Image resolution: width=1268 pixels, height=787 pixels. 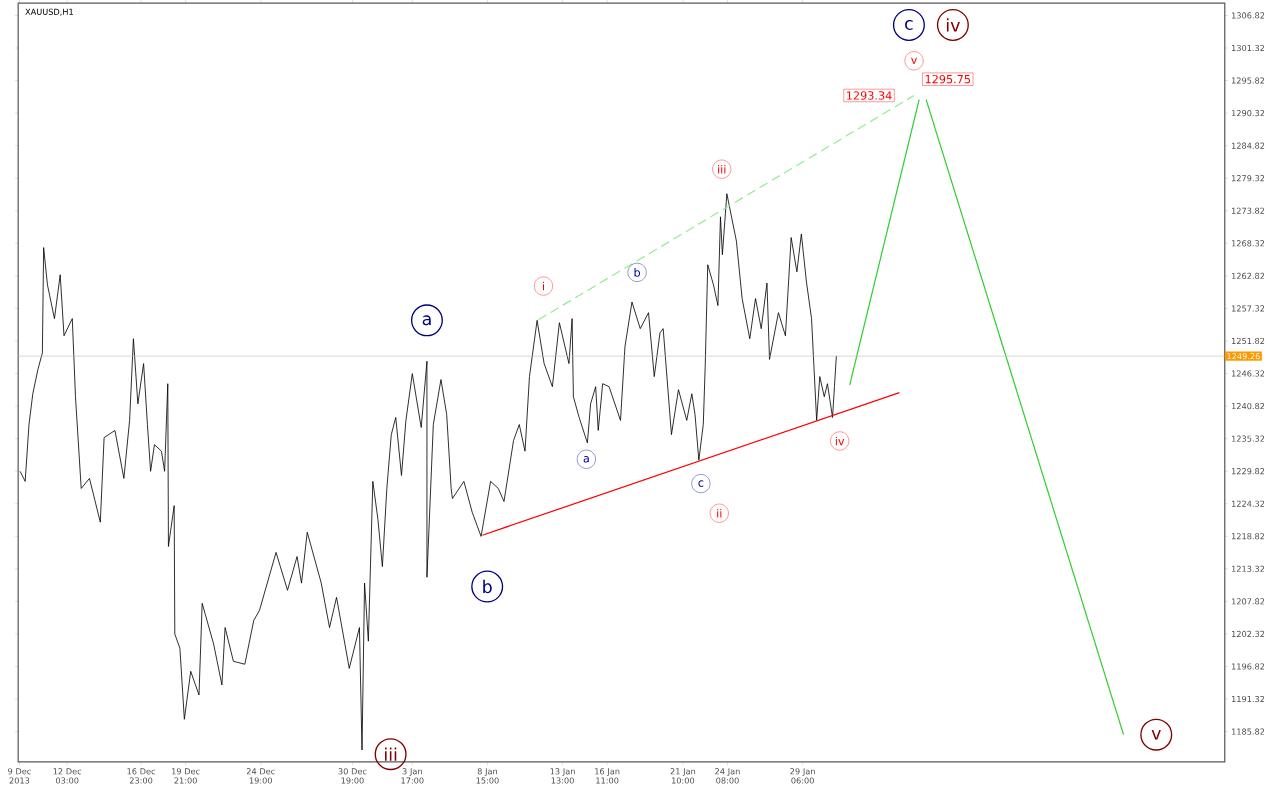 What do you see at coordinates (1248, 145) in the screenshot?
I see `y-tick-label: 1284.82` at bounding box center [1248, 145].